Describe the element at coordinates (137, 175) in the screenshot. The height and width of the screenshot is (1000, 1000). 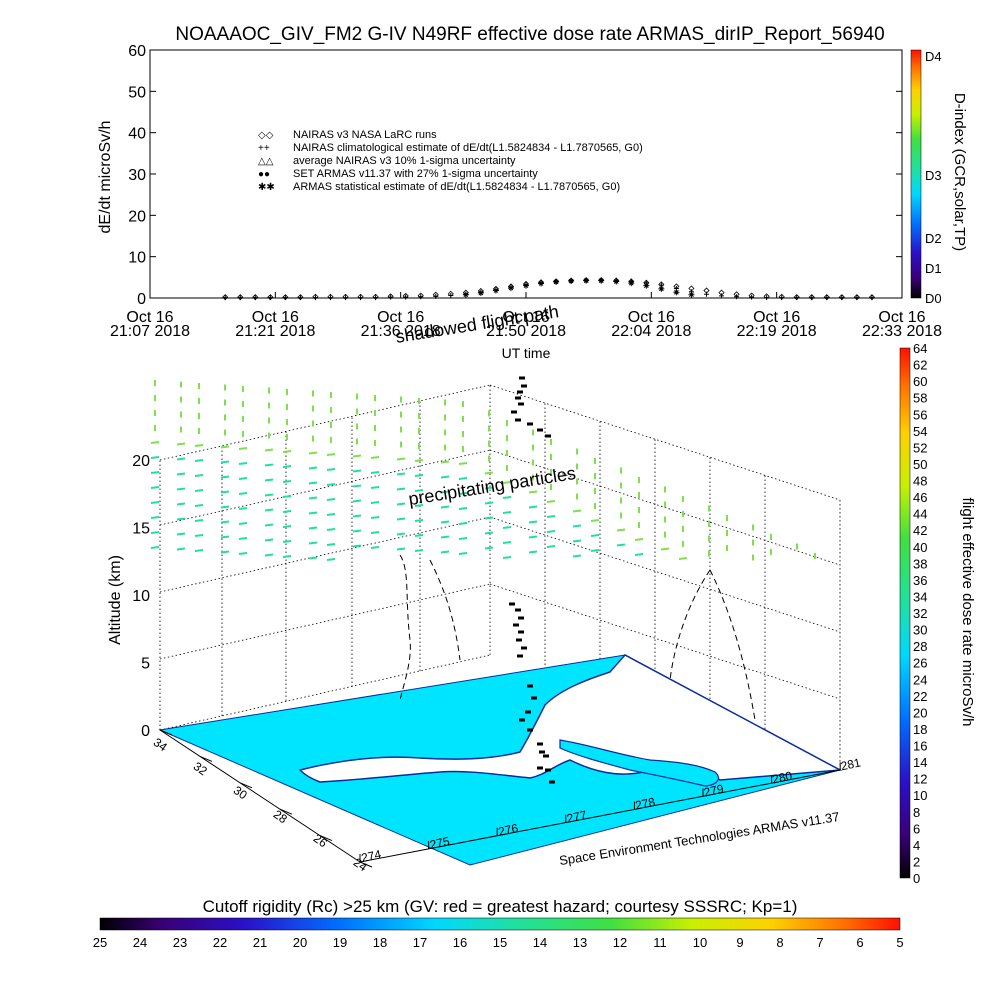
I see `y-tick-label: 30` at that location.